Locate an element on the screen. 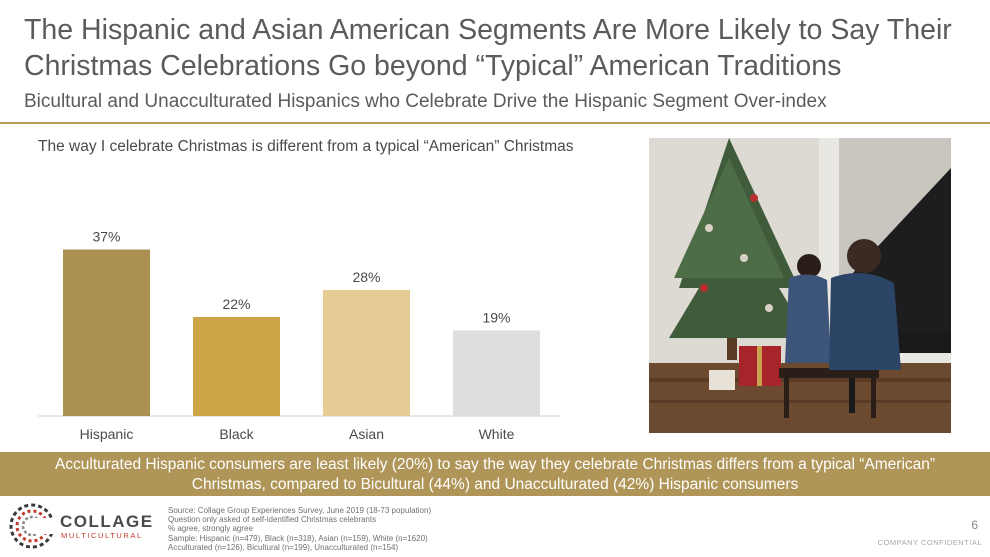 This screenshot has height=557, width=990. bar-asian is located at coordinates (366, 353).